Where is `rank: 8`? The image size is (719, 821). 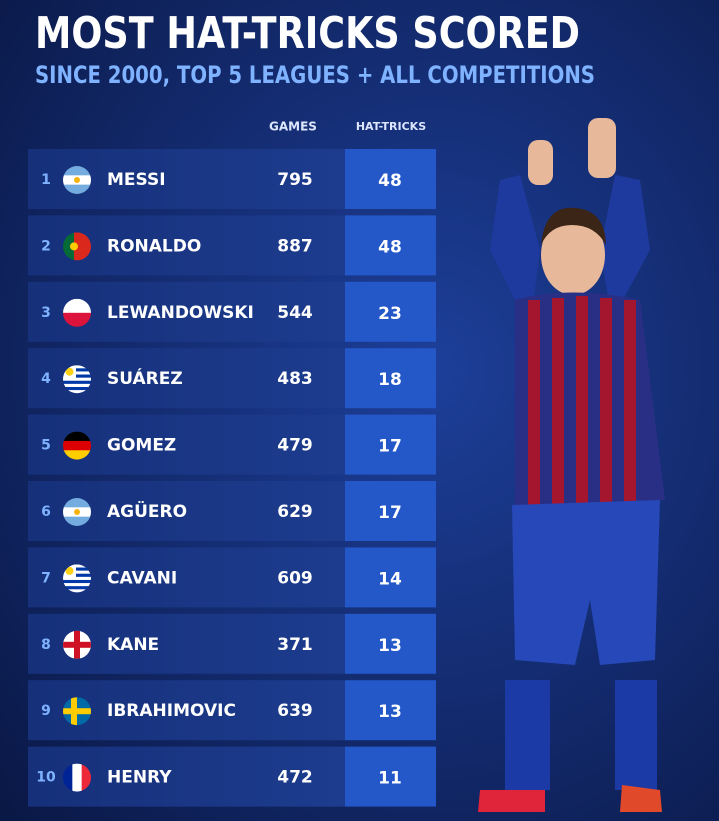
rank: 8 is located at coordinates (46, 645).